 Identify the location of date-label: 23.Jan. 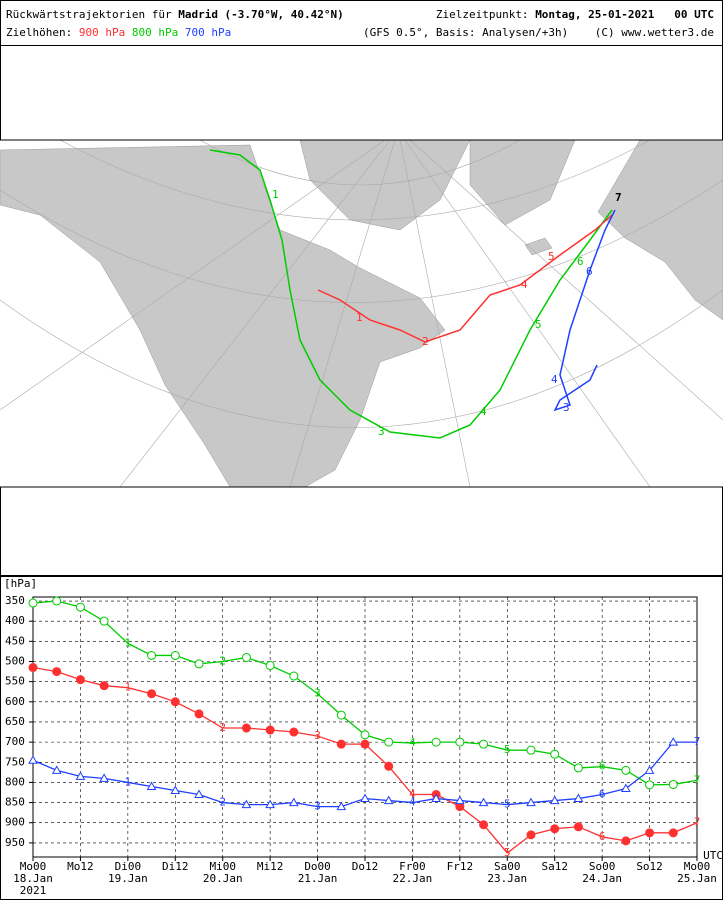
(507, 878).